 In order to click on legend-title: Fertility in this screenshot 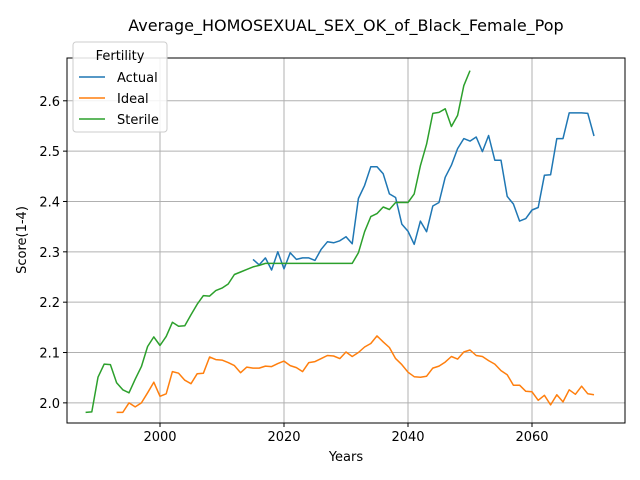, I will do `click(120, 56)`.